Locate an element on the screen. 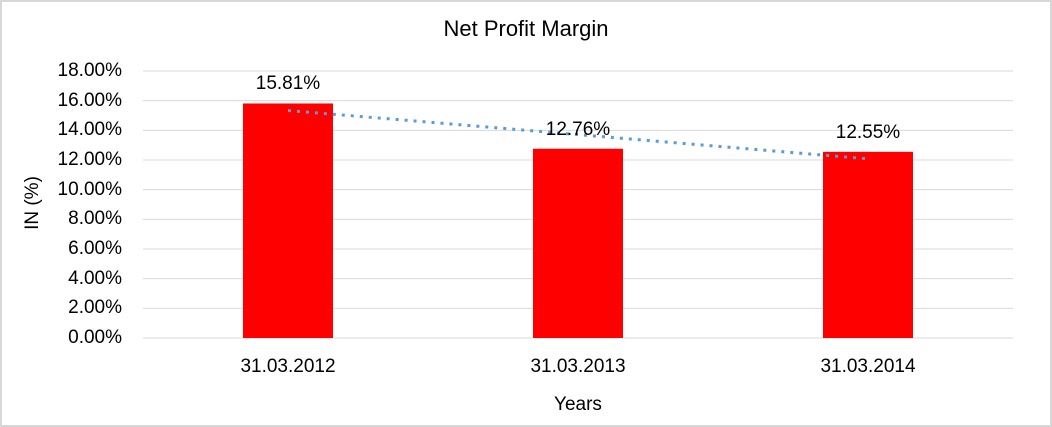 The height and width of the screenshot is (427, 1052). x-category-label: 31.03.2014 is located at coordinates (868, 366).